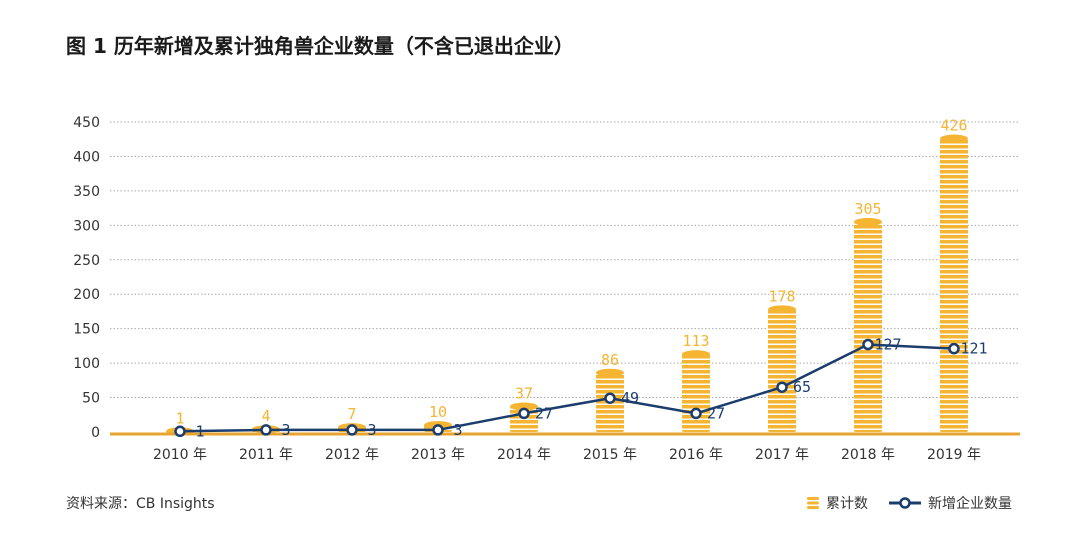 Image resolution: width=1080 pixels, height=540 pixels. I want to click on y-tick-label: 200, so click(86, 295).